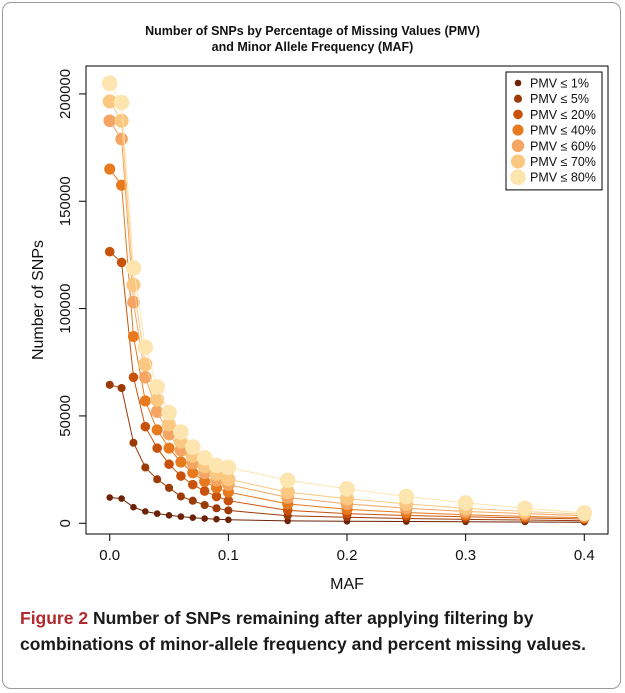 The height and width of the screenshot is (693, 625). Describe the element at coordinates (559, 99) in the screenshot. I see `legend-label: PMV ≤ 5%` at that location.